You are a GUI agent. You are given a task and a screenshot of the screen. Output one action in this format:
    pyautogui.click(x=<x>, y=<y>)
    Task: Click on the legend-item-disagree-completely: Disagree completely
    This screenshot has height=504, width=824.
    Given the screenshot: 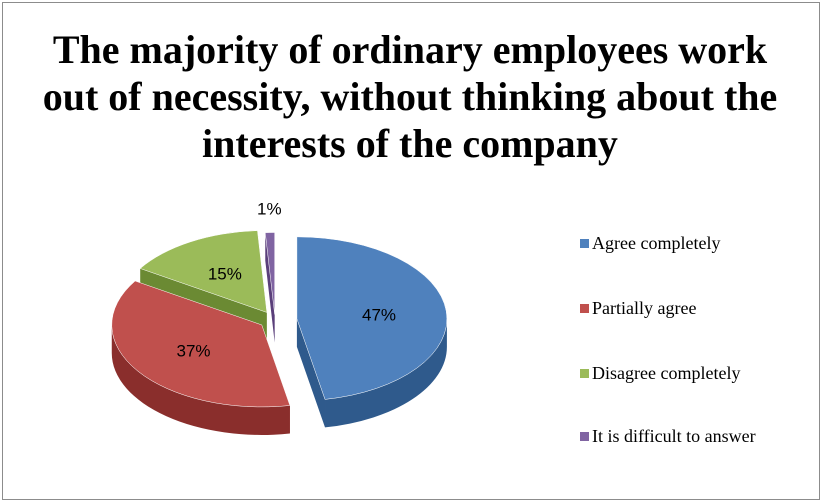 What is the action you would take?
    pyautogui.click(x=660, y=373)
    